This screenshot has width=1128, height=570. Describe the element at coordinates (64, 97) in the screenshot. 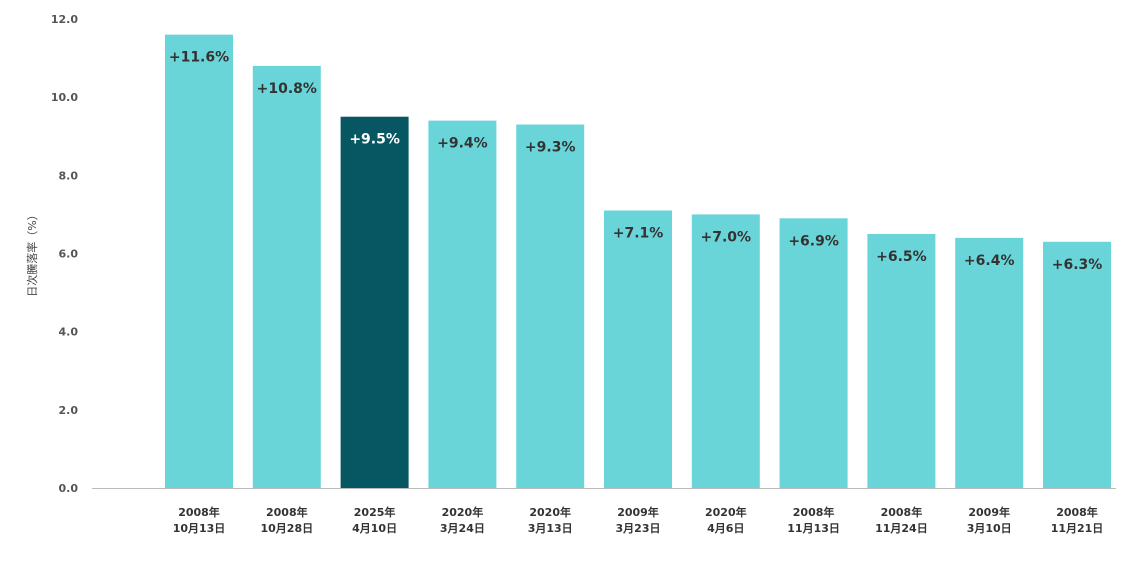

I see `y-tick-label: 10.0` at that location.